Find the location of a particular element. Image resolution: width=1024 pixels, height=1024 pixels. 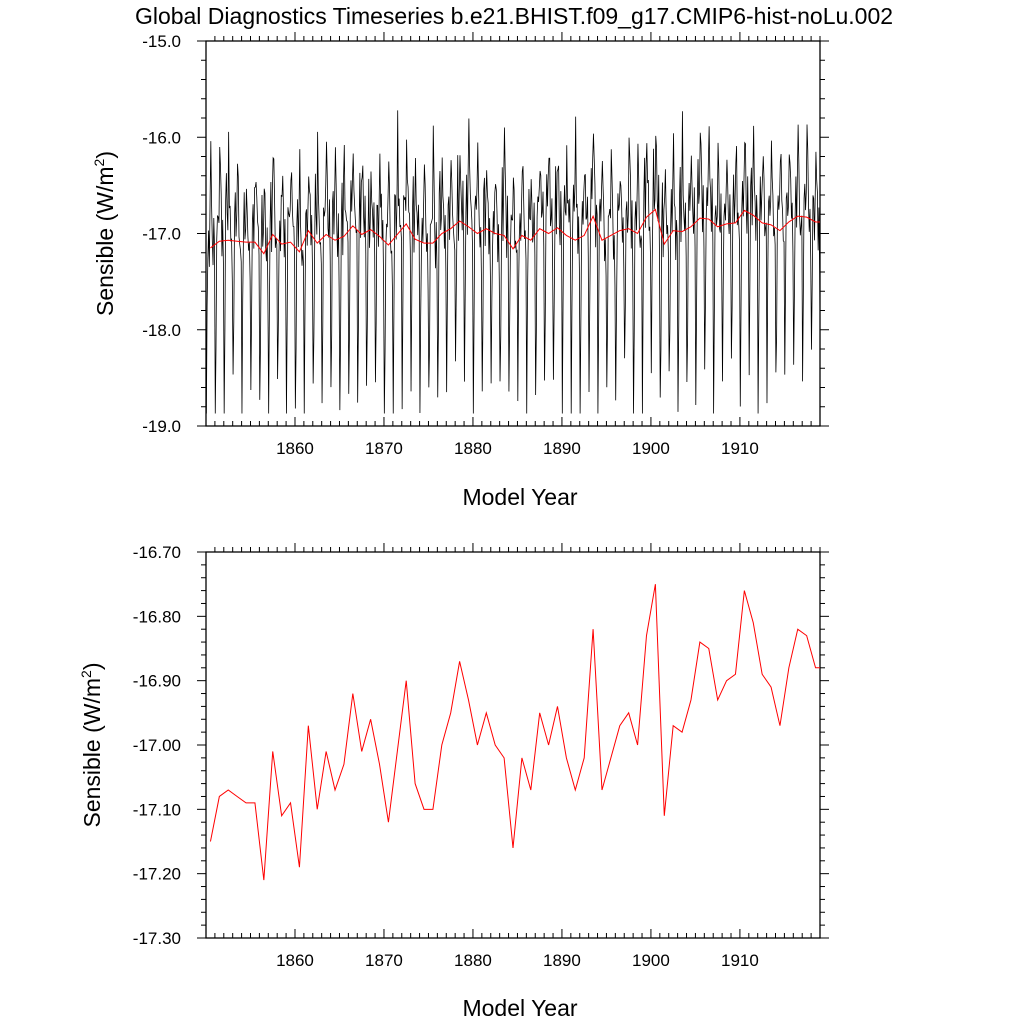

bottom-y-axis-label: Sensible (W/m2) is located at coordinates (91, 744).